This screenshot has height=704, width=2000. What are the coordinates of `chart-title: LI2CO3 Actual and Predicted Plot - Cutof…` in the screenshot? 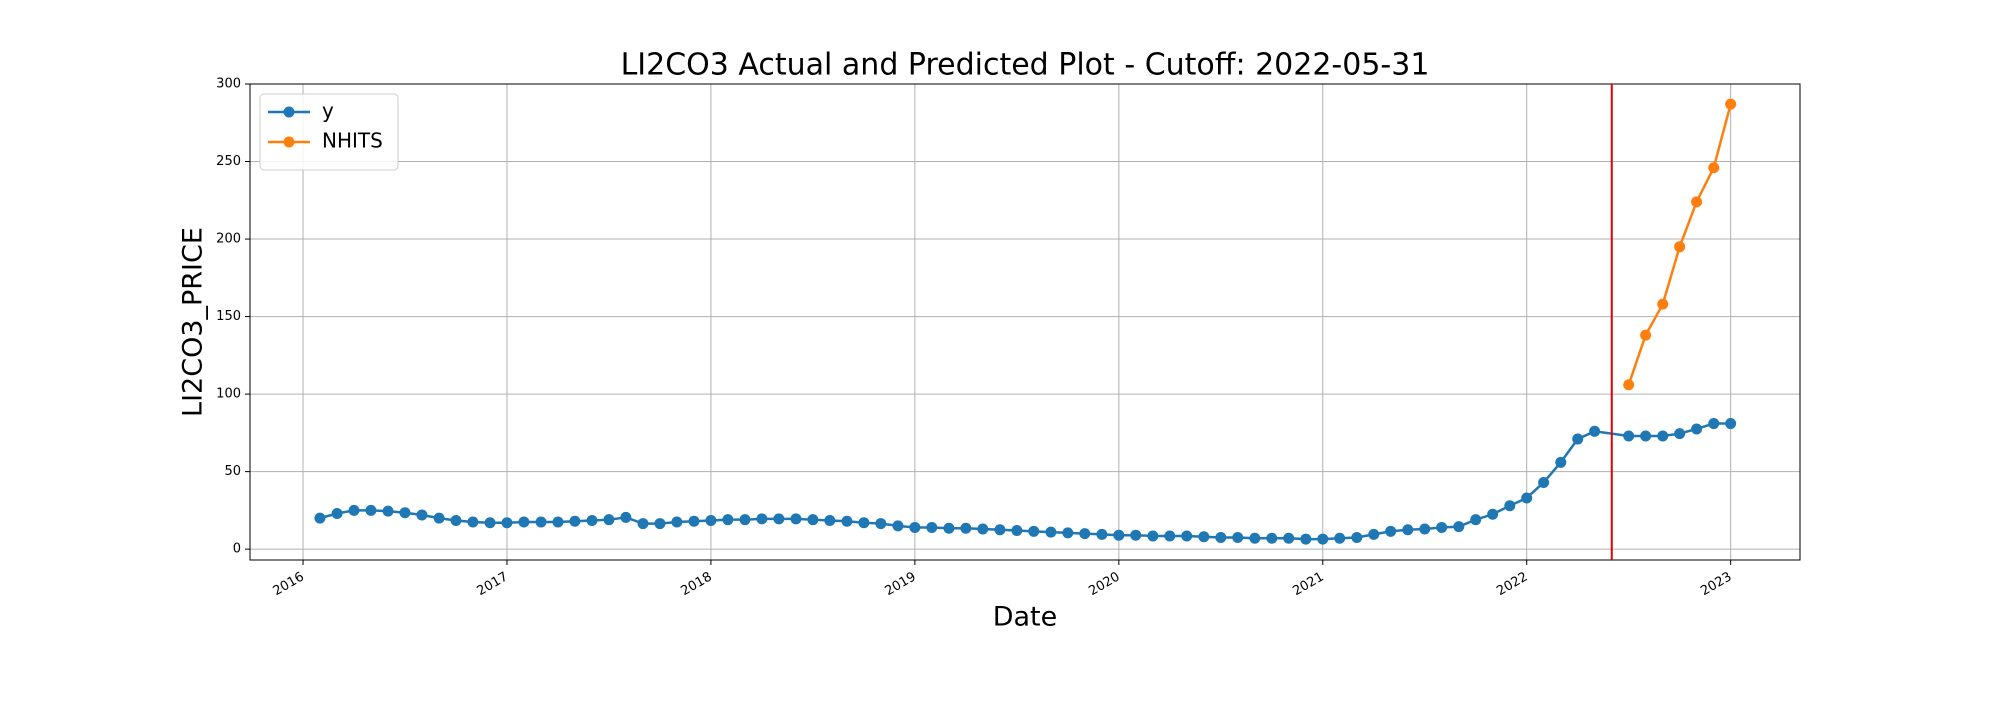 It's located at (1025, 65).